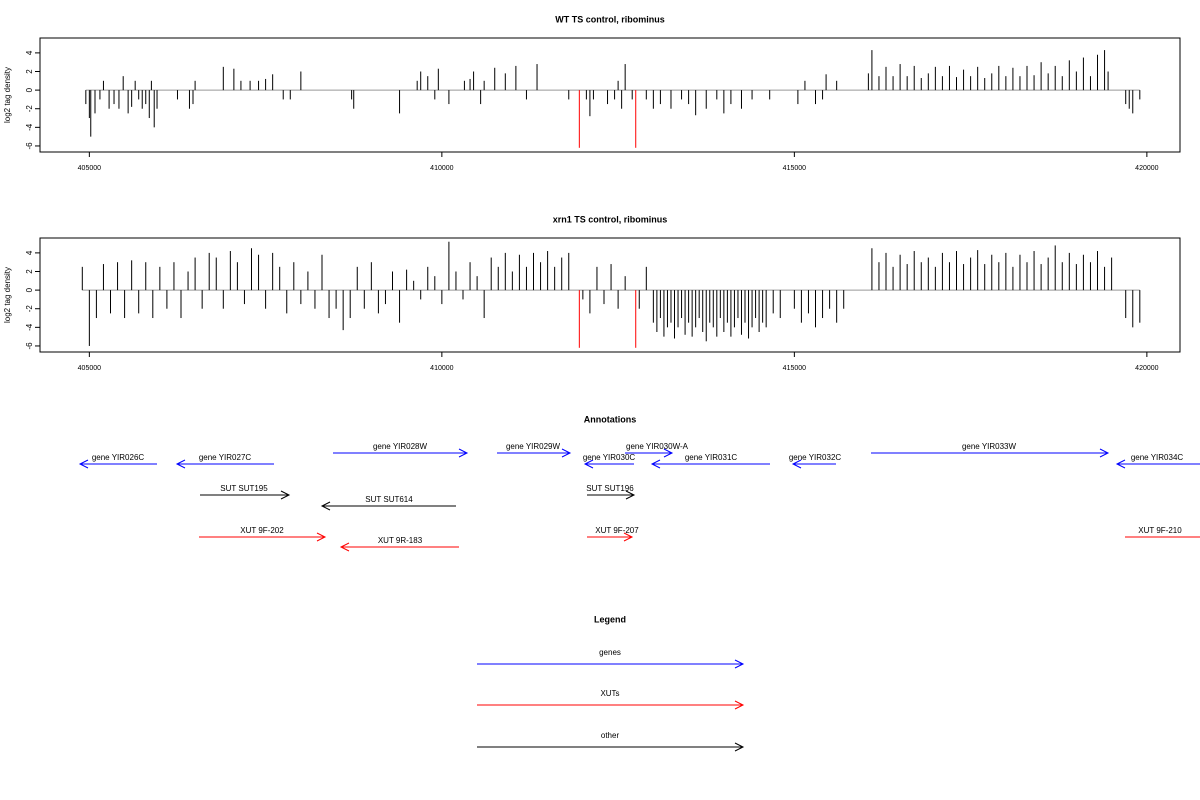 This screenshot has height=800, width=1200. I want to click on feature-label: gene YIR030W-A, so click(657, 446).